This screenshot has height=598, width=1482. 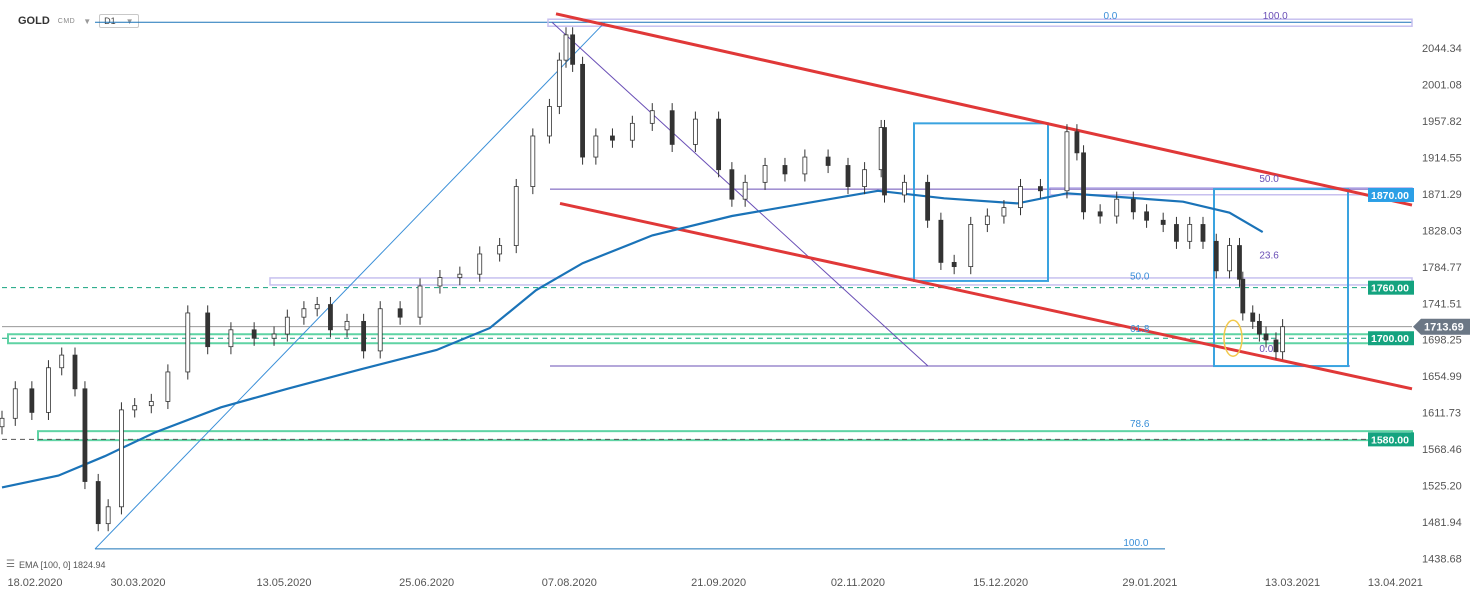 I want to click on fib-label: 78.6, so click(x=1140, y=424).